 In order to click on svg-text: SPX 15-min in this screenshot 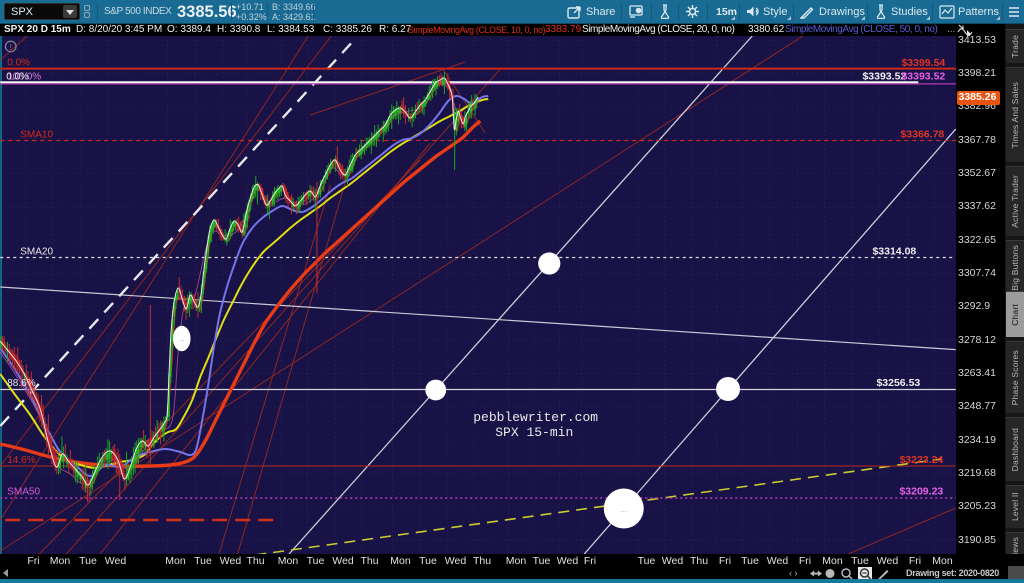, I will do `click(534, 432)`.